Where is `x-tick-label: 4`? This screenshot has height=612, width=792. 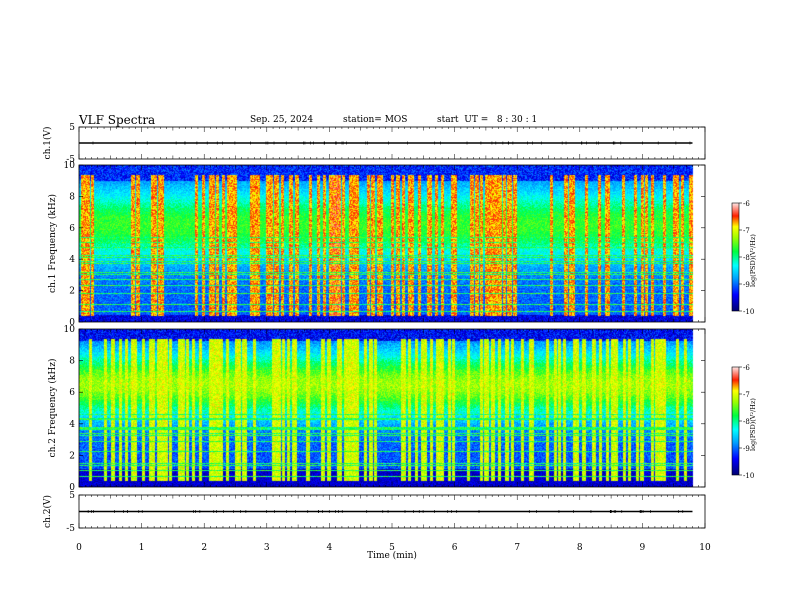
x-tick-label: 4 is located at coordinates (330, 548).